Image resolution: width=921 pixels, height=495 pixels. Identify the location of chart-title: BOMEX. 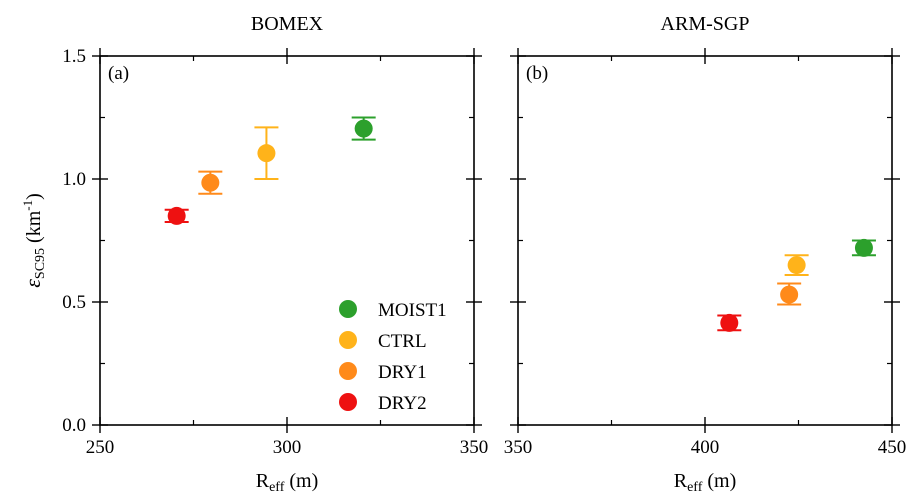
(287, 24).